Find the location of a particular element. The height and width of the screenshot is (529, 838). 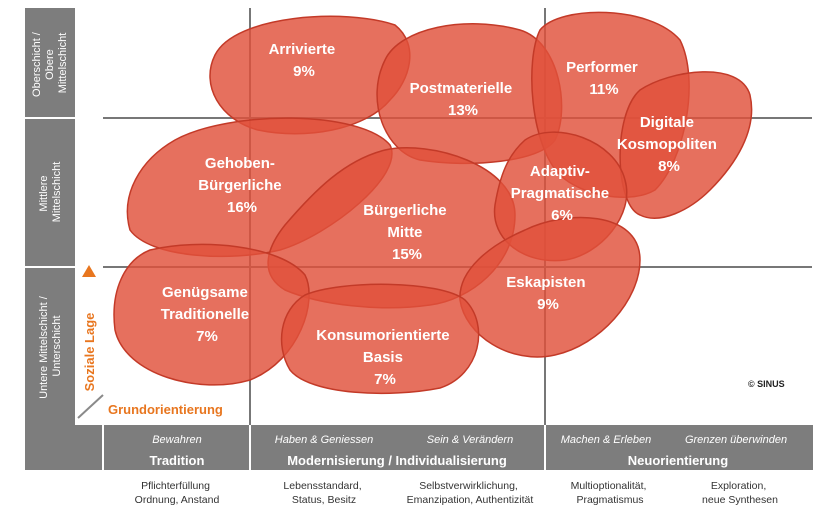

milieu-label-arrivierte: Arrivierte 9% is located at coordinates (304, 60).